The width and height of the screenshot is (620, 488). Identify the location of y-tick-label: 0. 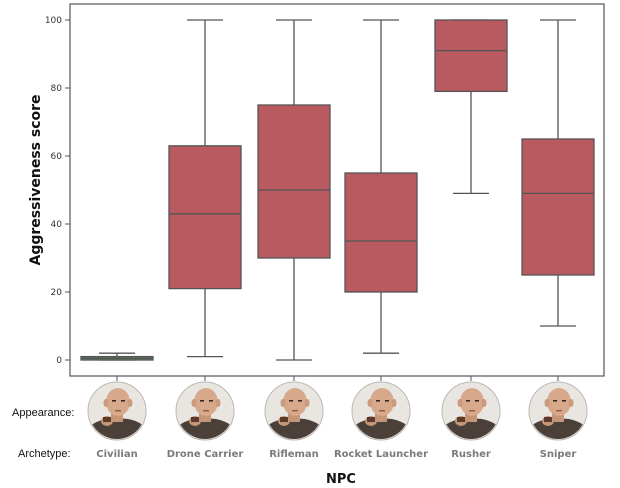
(59, 361).